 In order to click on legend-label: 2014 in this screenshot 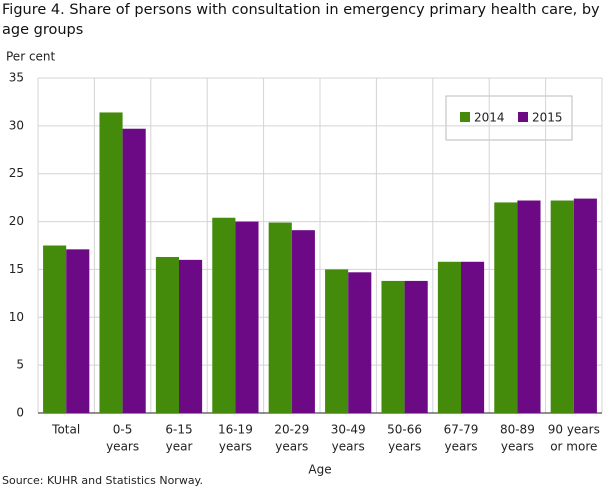, I will do `click(489, 118)`.